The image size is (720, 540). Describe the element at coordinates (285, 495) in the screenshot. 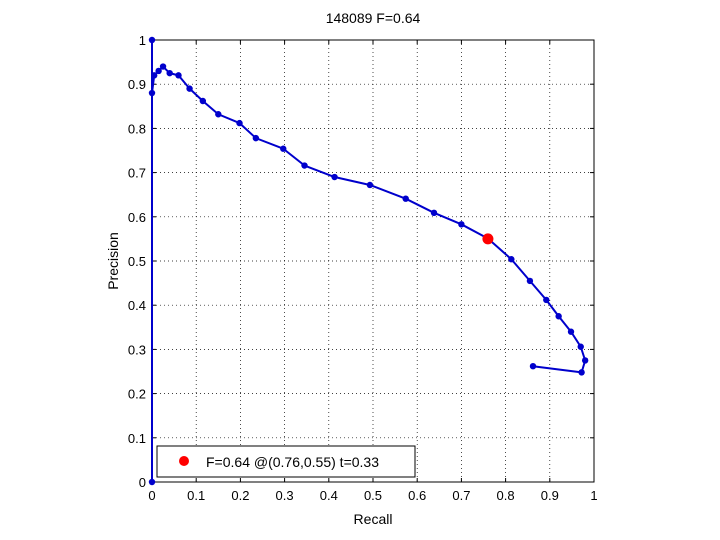

I see `x-tick-label: 0.3` at that location.